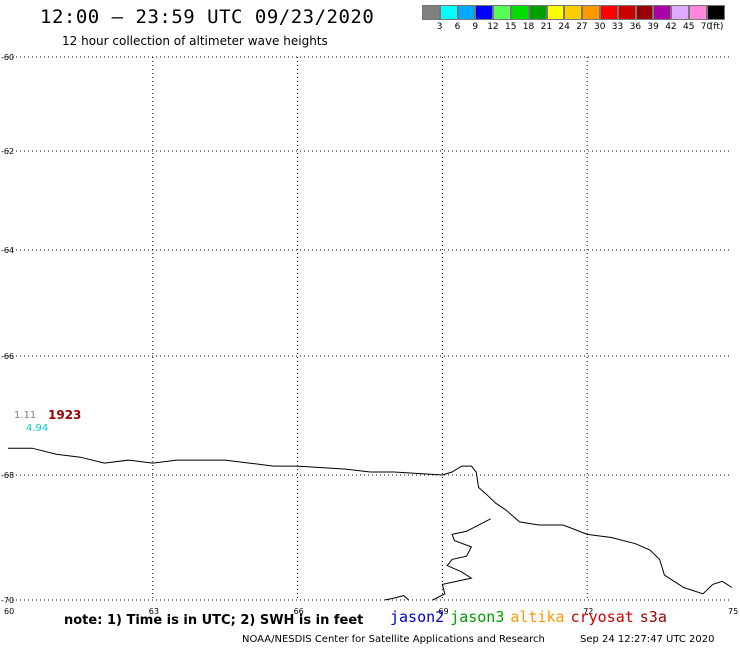 The image size is (740, 650). I want to click on generated-timestamp: Sep 24 12:27:47 UTC 2020, so click(647, 639).